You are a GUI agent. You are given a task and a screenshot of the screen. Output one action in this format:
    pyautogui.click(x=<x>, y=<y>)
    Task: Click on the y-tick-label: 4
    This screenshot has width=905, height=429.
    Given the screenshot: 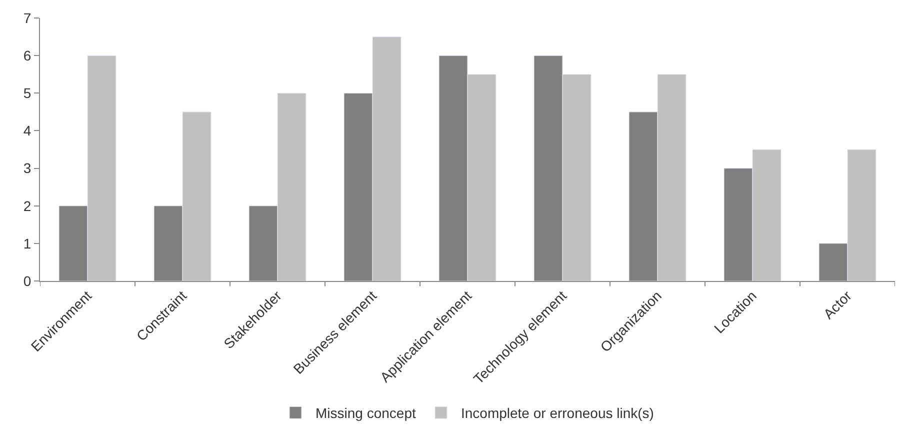 What is the action you would take?
    pyautogui.click(x=27, y=130)
    